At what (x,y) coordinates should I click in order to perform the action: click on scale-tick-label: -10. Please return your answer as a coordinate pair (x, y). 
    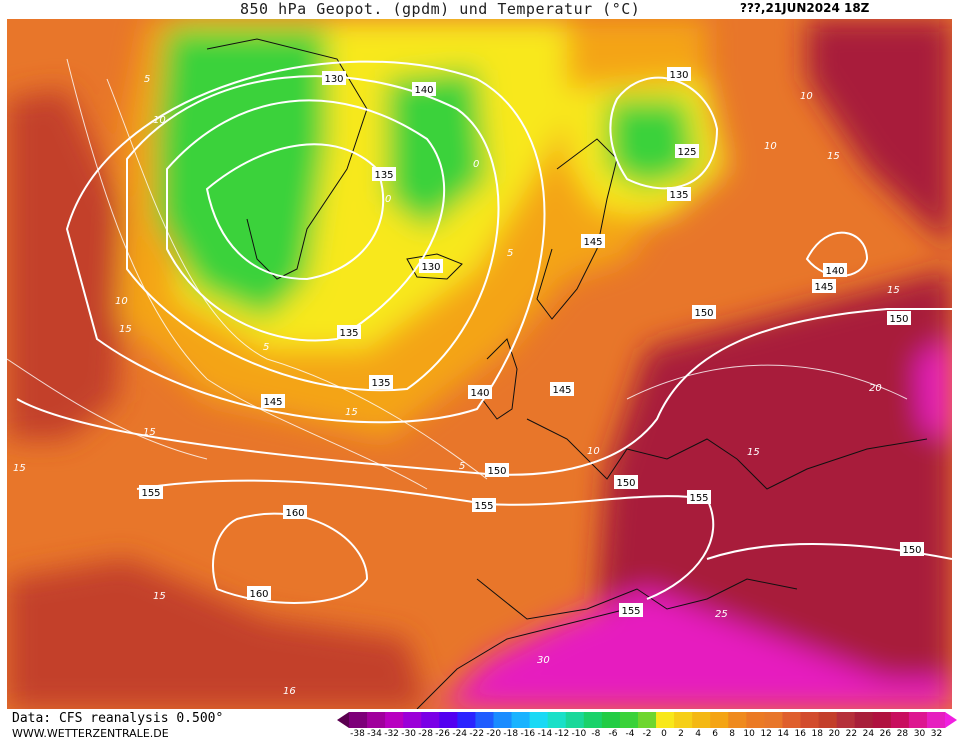
    Looking at the image, I should click on (579, 734).